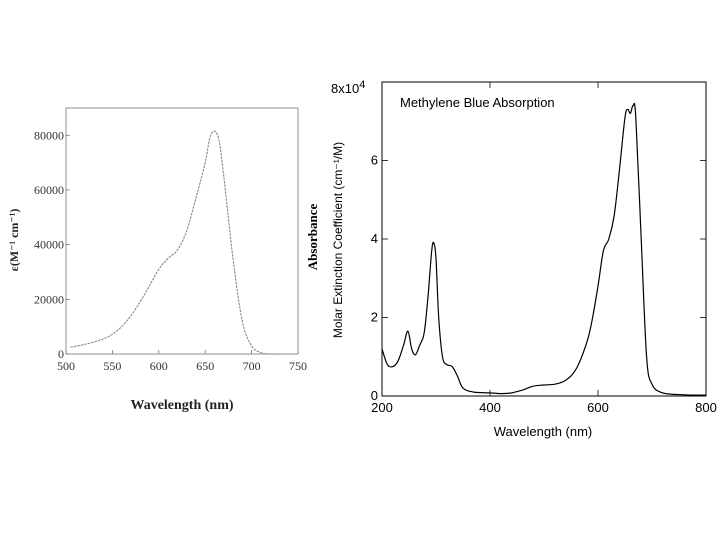 The width and height of the screenshot is (720, 540). Describe the element at coordinates (112, 366) in the screenshot. I see `l-x-tick-label: 550` at that location.